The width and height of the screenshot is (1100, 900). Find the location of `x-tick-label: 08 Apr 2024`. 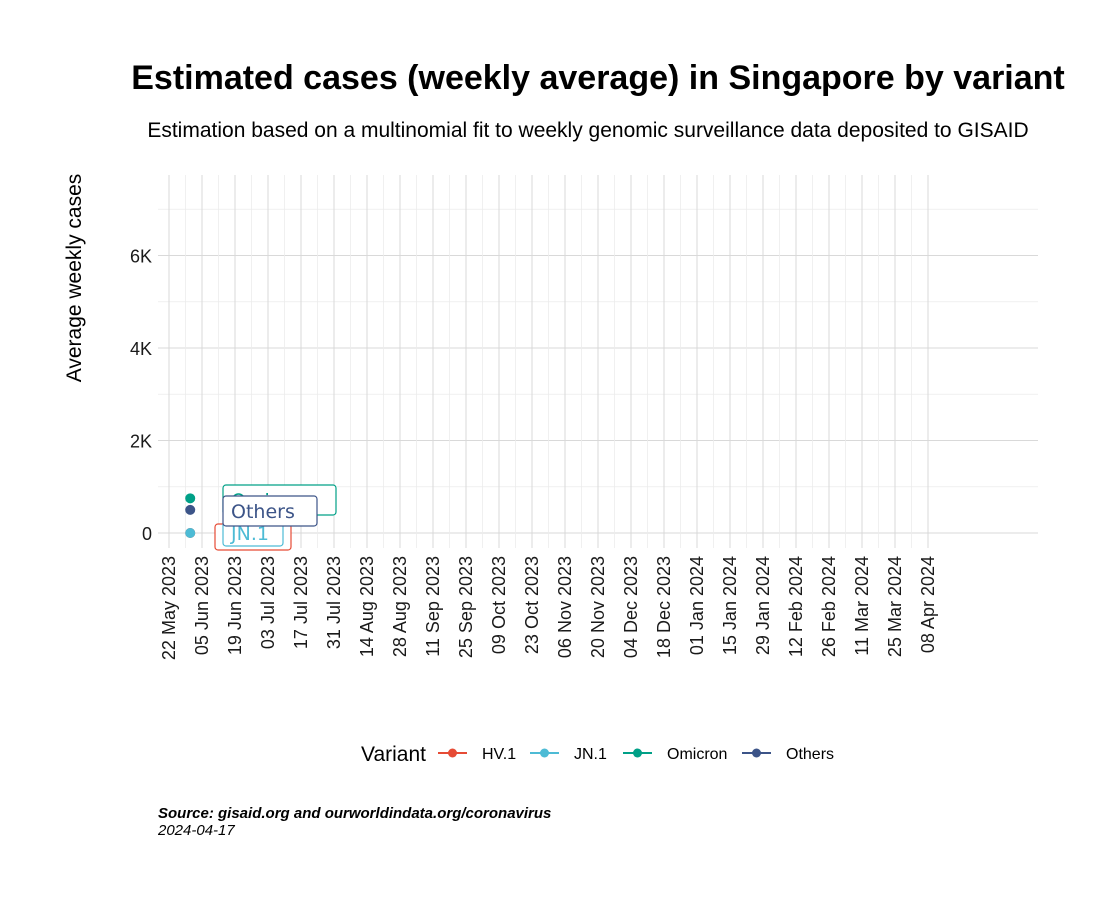

x-tick-label: 08 Apr 2024 is located at coordinates (928, 604).